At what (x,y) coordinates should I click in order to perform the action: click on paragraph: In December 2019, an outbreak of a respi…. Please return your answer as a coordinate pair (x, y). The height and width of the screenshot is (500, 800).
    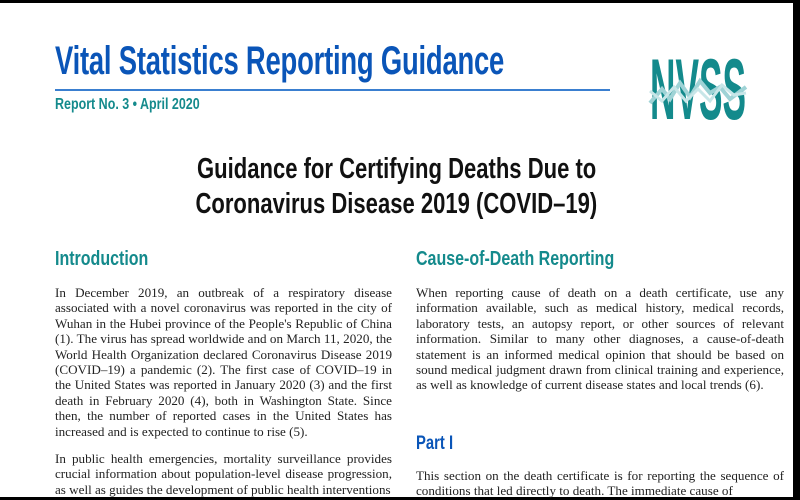
    Looking at the image, I should click on (223, 362).